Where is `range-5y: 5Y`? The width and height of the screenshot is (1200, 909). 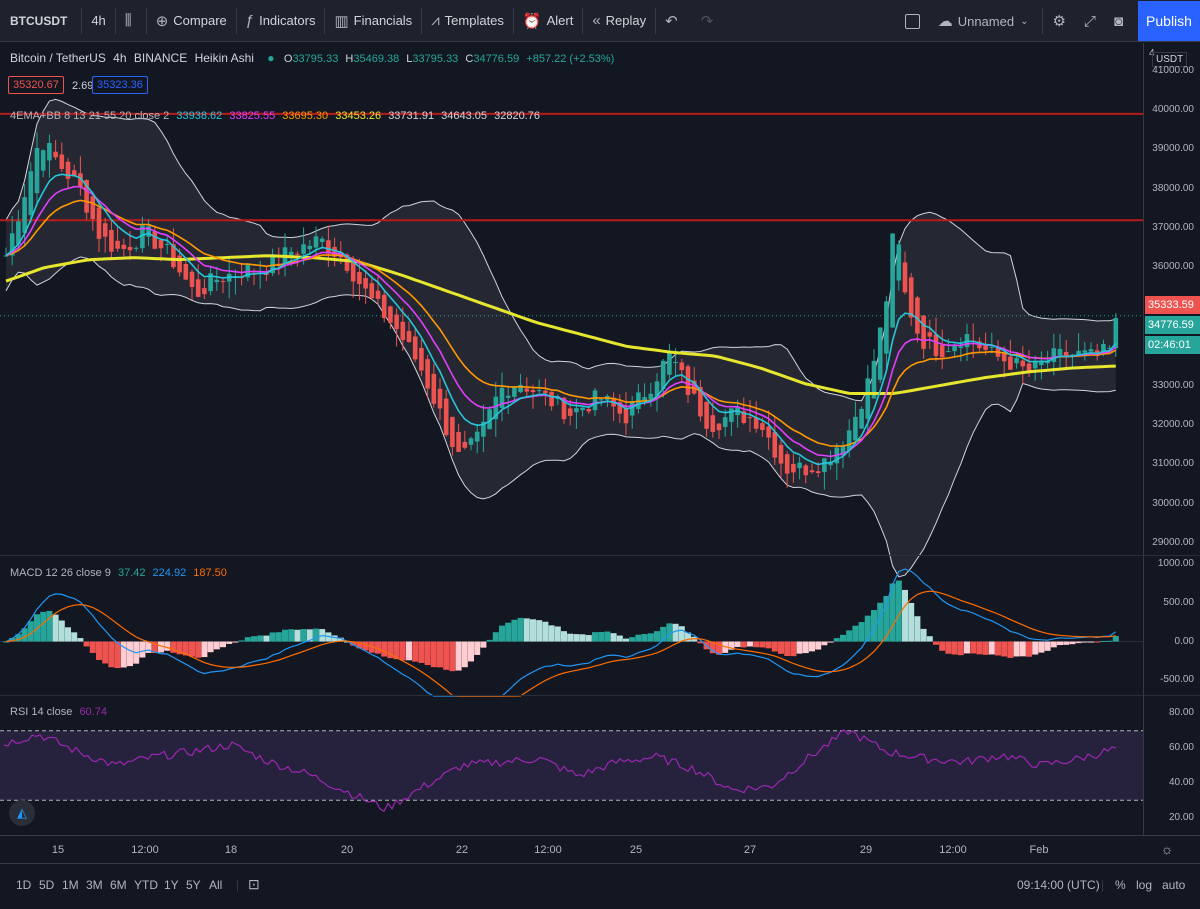
range-5y: 5Y is located at coordinates (193, 885).